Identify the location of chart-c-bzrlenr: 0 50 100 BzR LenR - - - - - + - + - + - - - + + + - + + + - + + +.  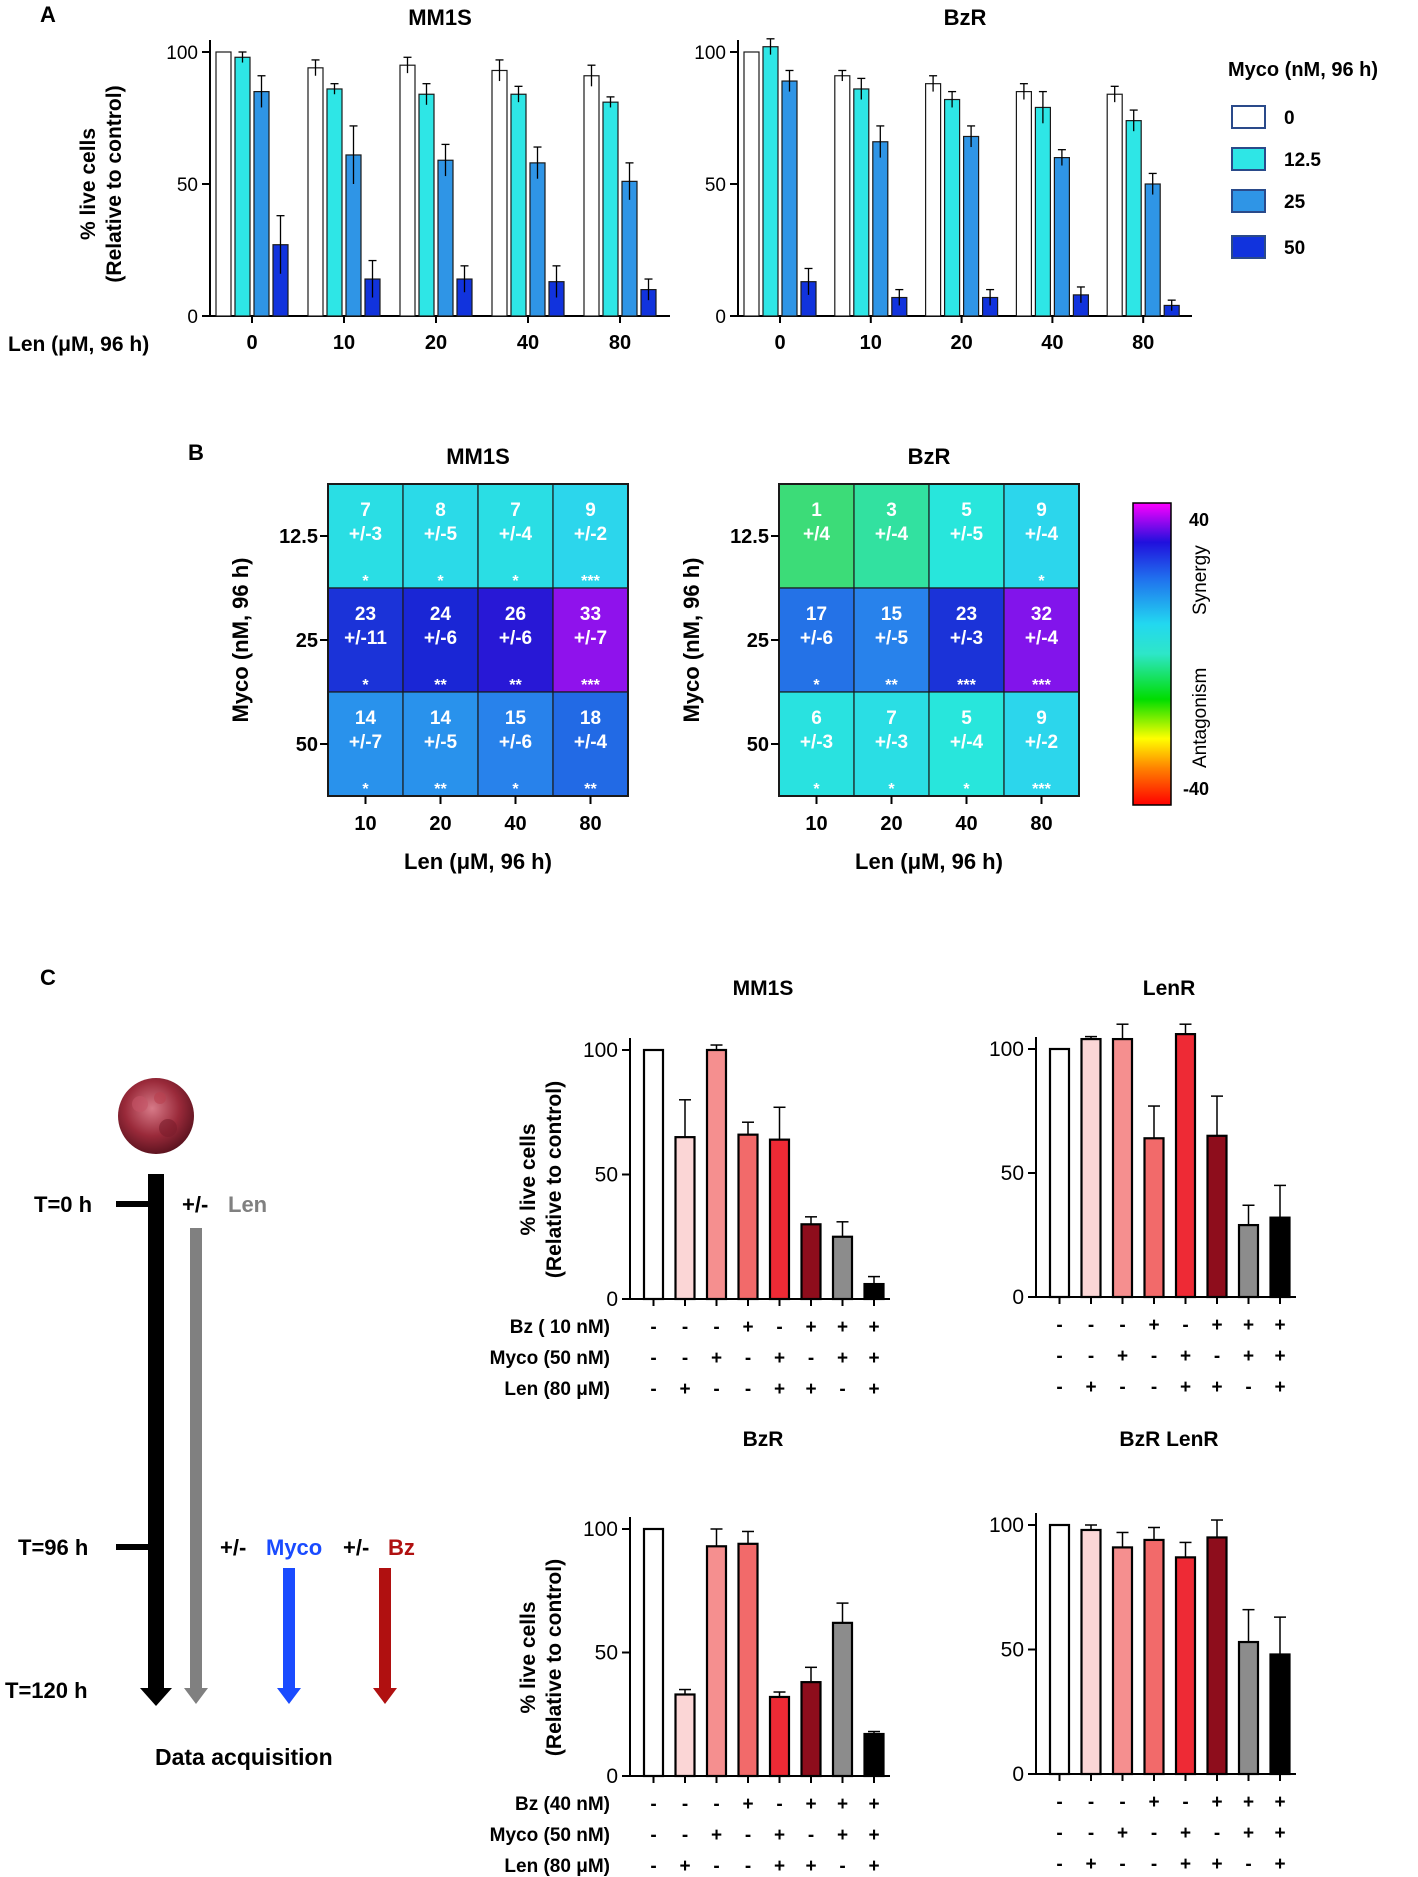
(1142, 1651).